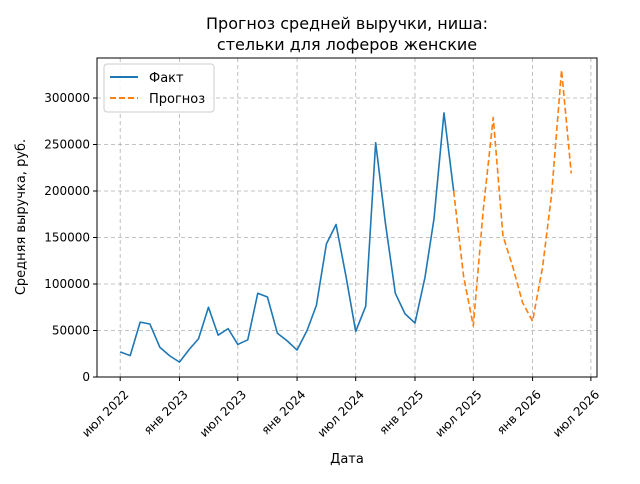 Image resolution: width=640 pixels, height=484 pixels. I want to click on y-tick-label: 250000, so click(67, 144).